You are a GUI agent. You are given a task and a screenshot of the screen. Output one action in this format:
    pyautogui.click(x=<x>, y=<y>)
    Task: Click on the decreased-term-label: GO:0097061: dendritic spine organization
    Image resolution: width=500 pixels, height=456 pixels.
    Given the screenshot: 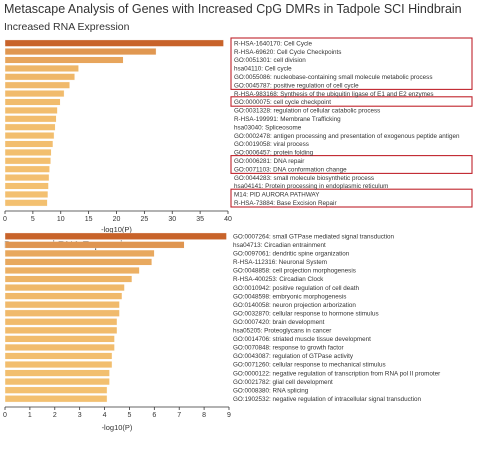 What is the action you would take?
    pyautogui.click(x=291, y=254)
    